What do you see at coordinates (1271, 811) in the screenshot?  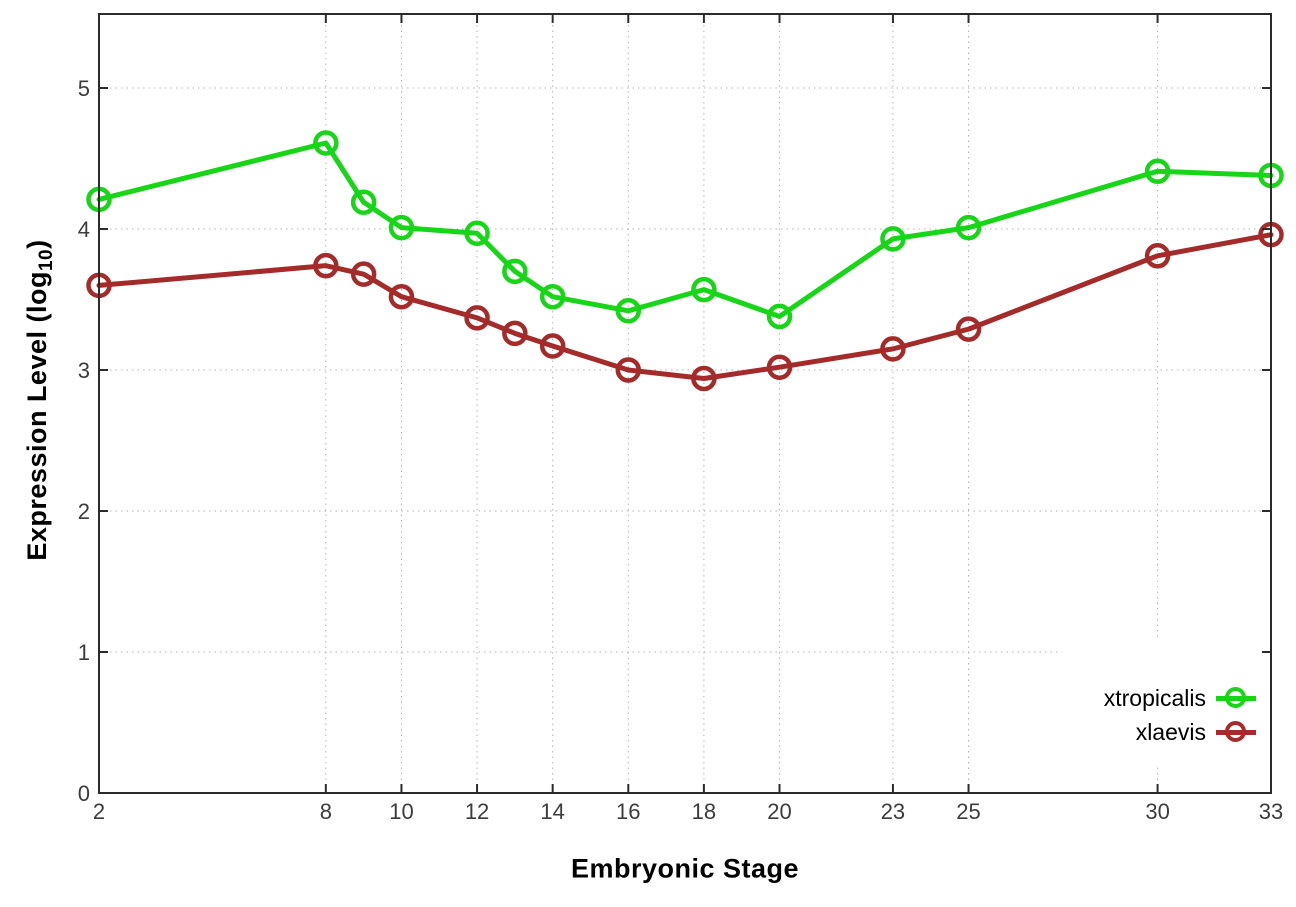 I see `x-tick-label: 33` at bounding box center [1271, 811].